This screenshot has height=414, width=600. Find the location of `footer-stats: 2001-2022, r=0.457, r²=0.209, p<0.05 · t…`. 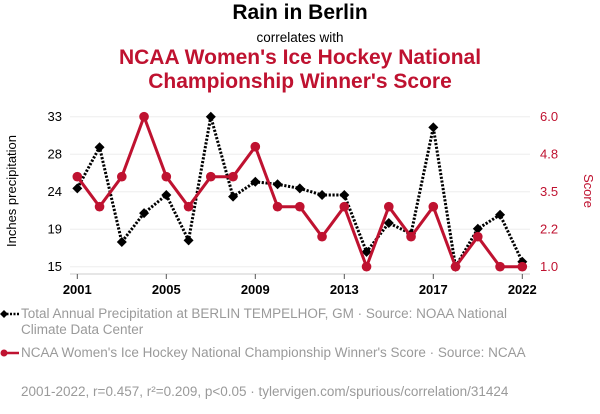

footer-stats: 2001-2022, r=0.457, r²=0.209, p<0.05 · t… is located at coordinates (265, 391).